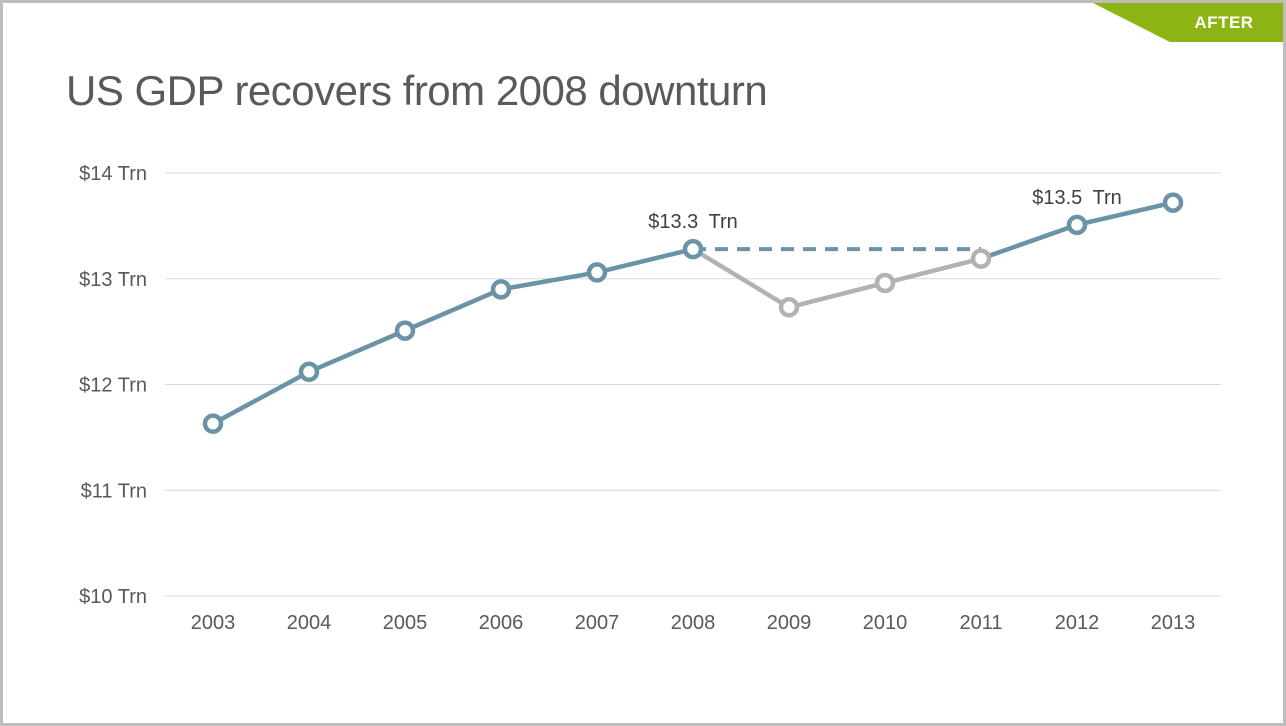  What do you see at coordinates (1077, 623) in the screenshot?
I see `x-tick-label-2012: 2012` at bounding box center [1077, 623].